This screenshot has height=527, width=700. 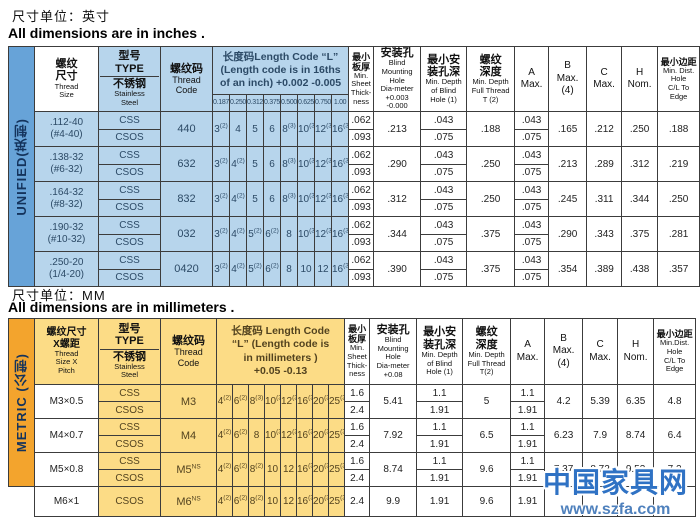 I want to click on full-thread-cell: 9.6, so click(x=487, y=469).